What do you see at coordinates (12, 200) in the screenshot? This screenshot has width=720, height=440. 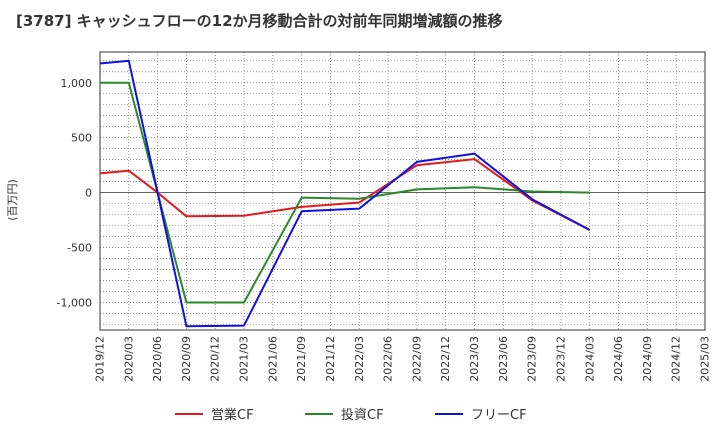 I see `y-axis-label: (百万円)` at bounding box center [12, 200].